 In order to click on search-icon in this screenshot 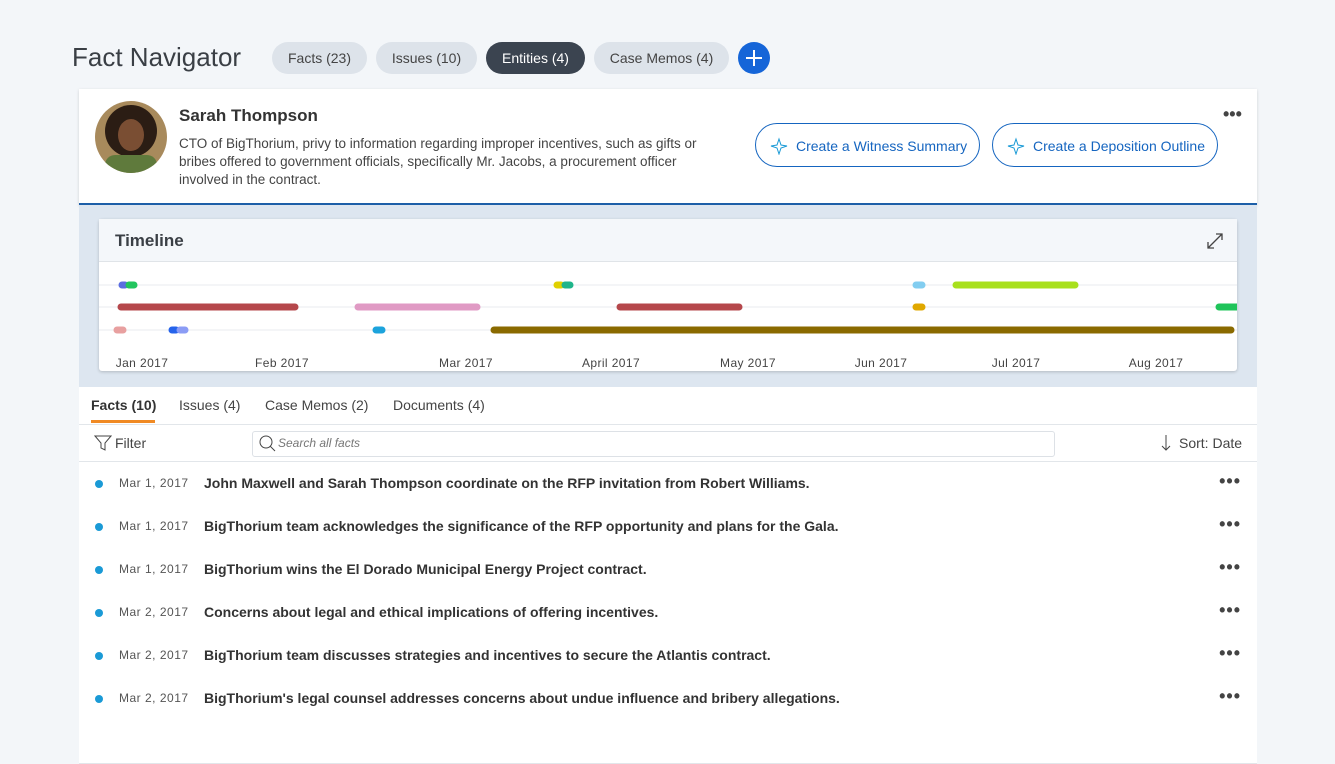, I will do `click(267, 443)`.